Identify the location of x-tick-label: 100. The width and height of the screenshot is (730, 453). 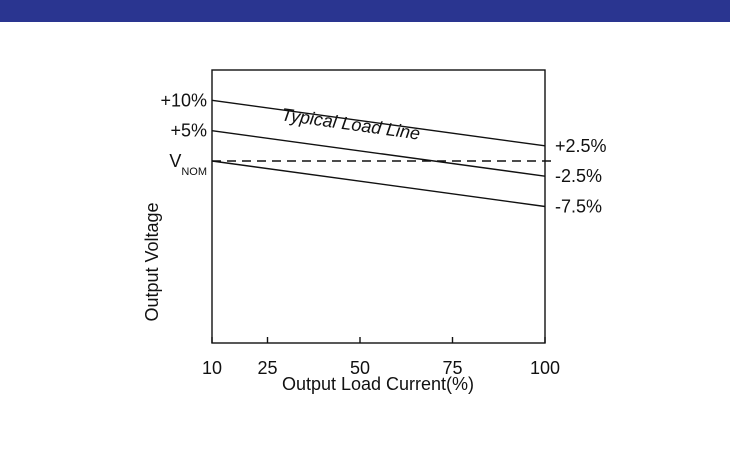
(545, 368).